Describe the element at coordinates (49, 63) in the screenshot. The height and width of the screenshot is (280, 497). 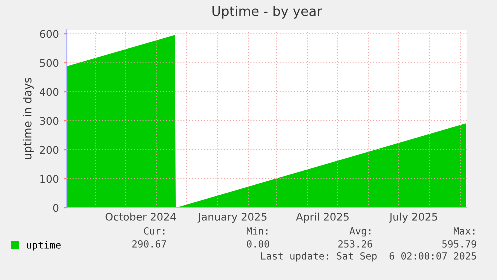
I see `y-tick-label: 500` at that location.